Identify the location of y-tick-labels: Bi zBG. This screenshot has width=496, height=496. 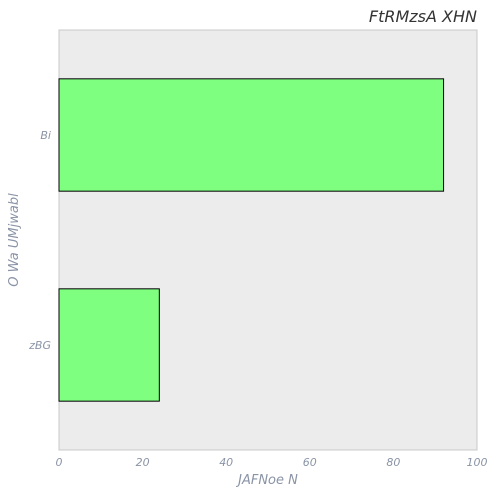
(39, 240).